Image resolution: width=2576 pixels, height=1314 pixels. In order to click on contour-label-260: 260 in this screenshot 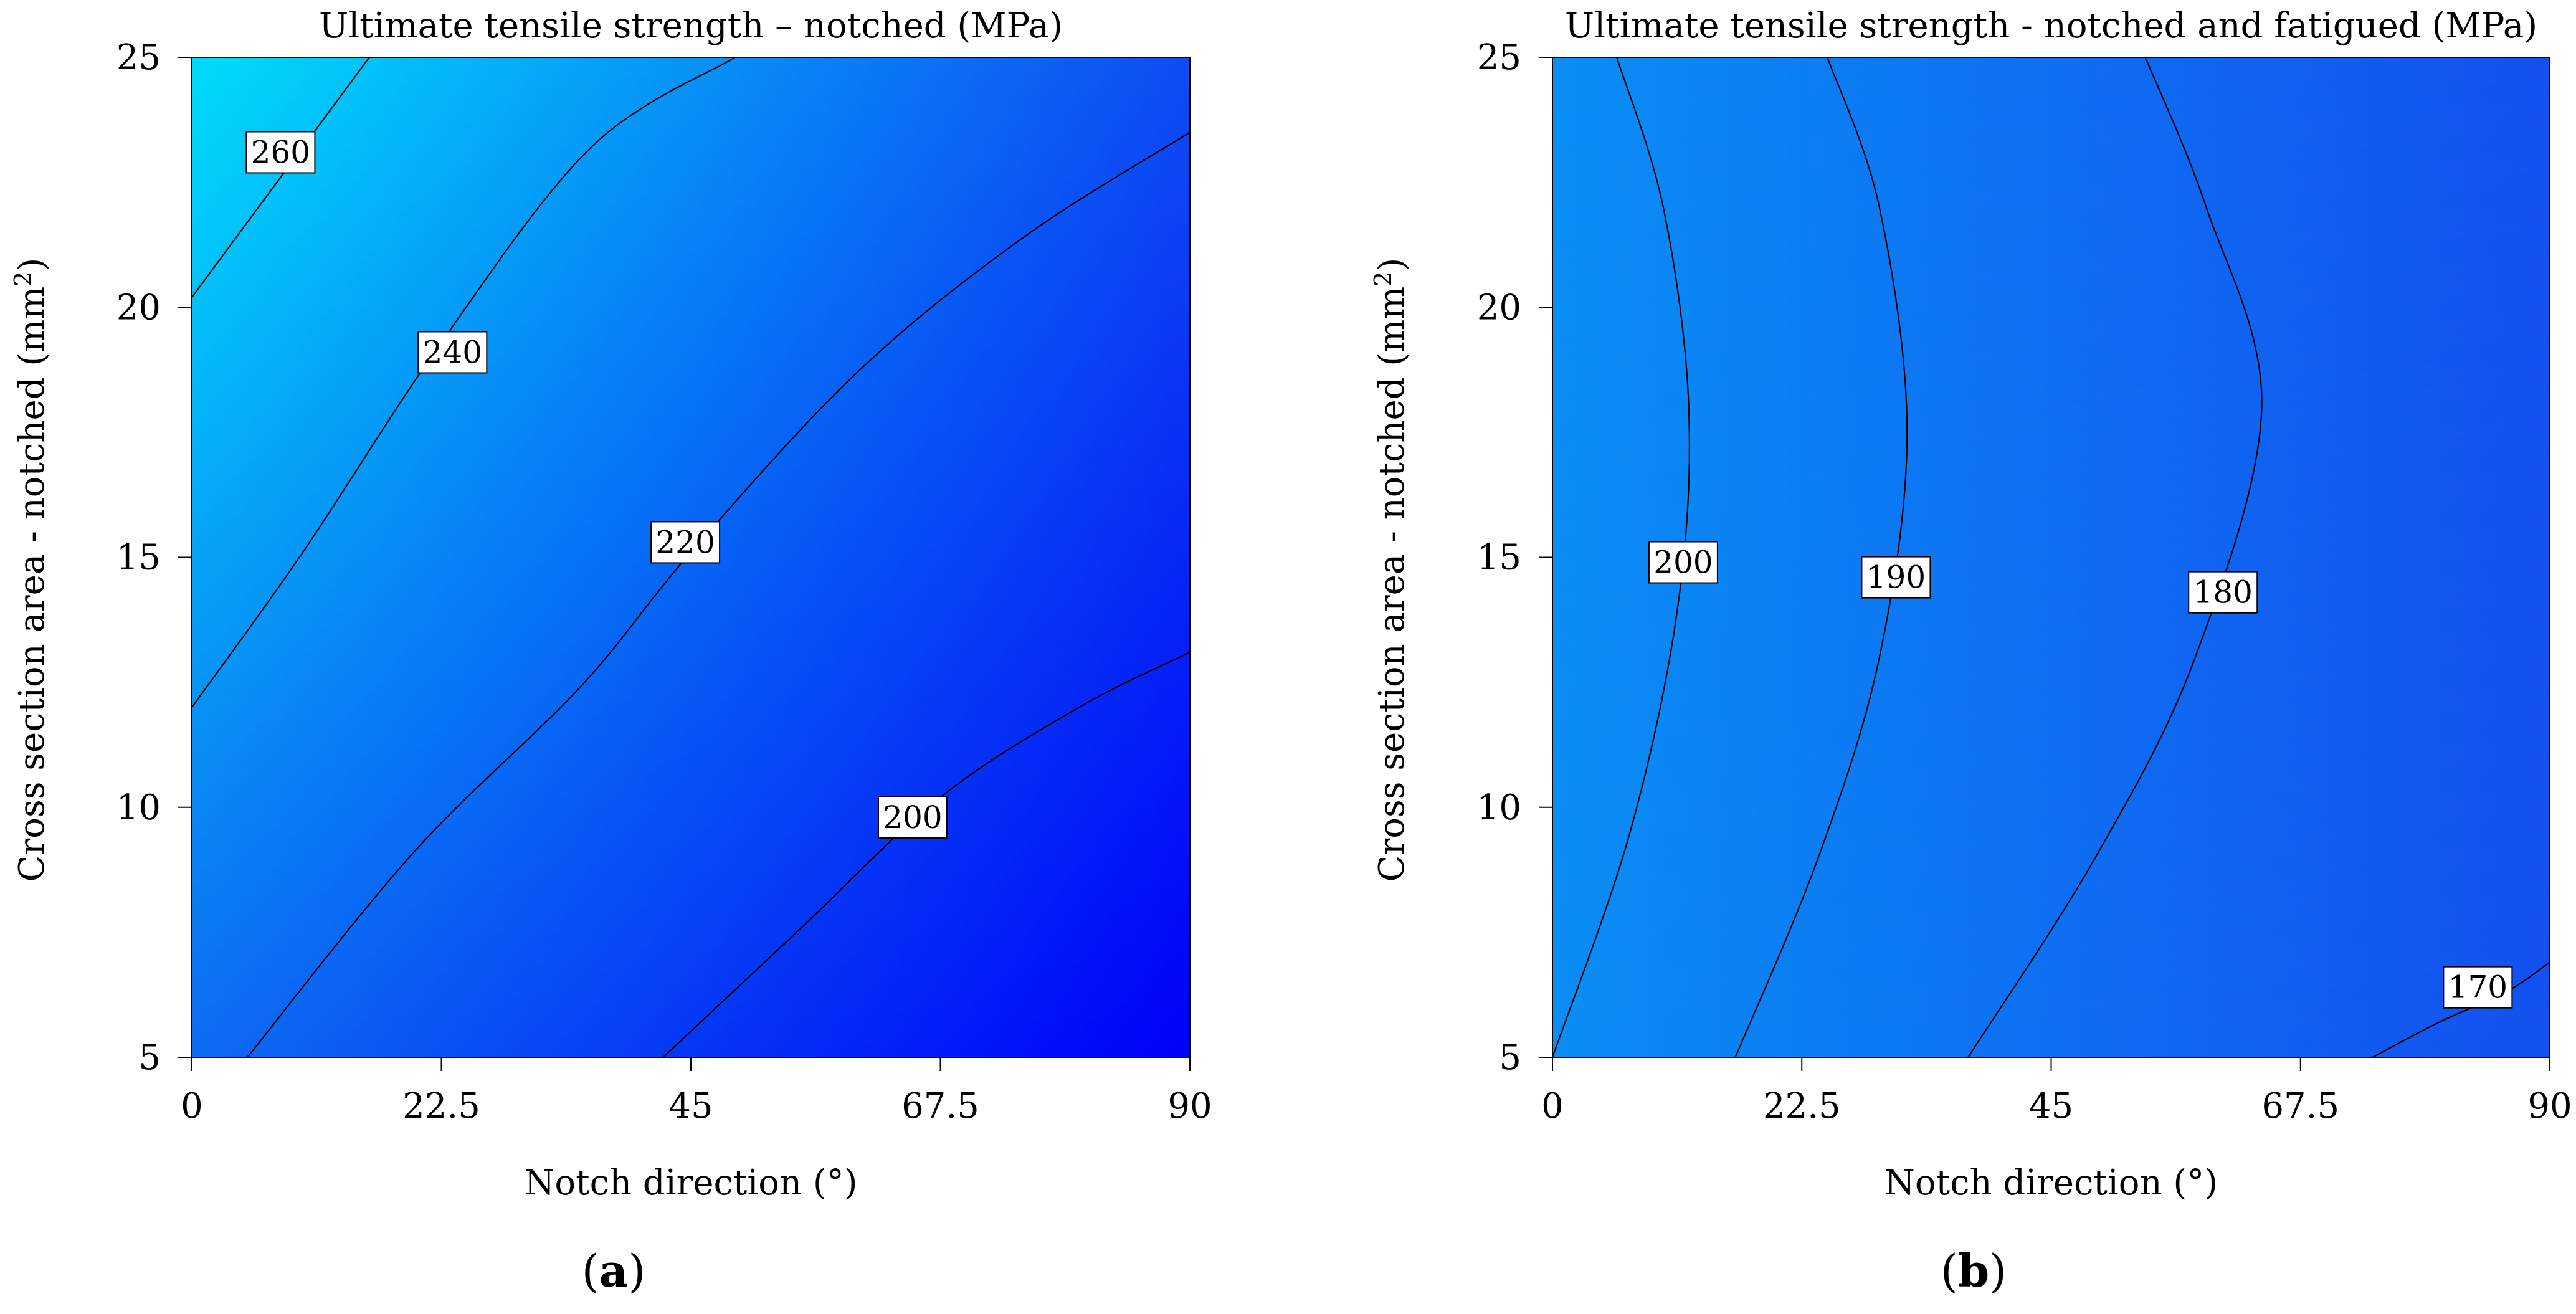, I will do `click(280, 152)`.